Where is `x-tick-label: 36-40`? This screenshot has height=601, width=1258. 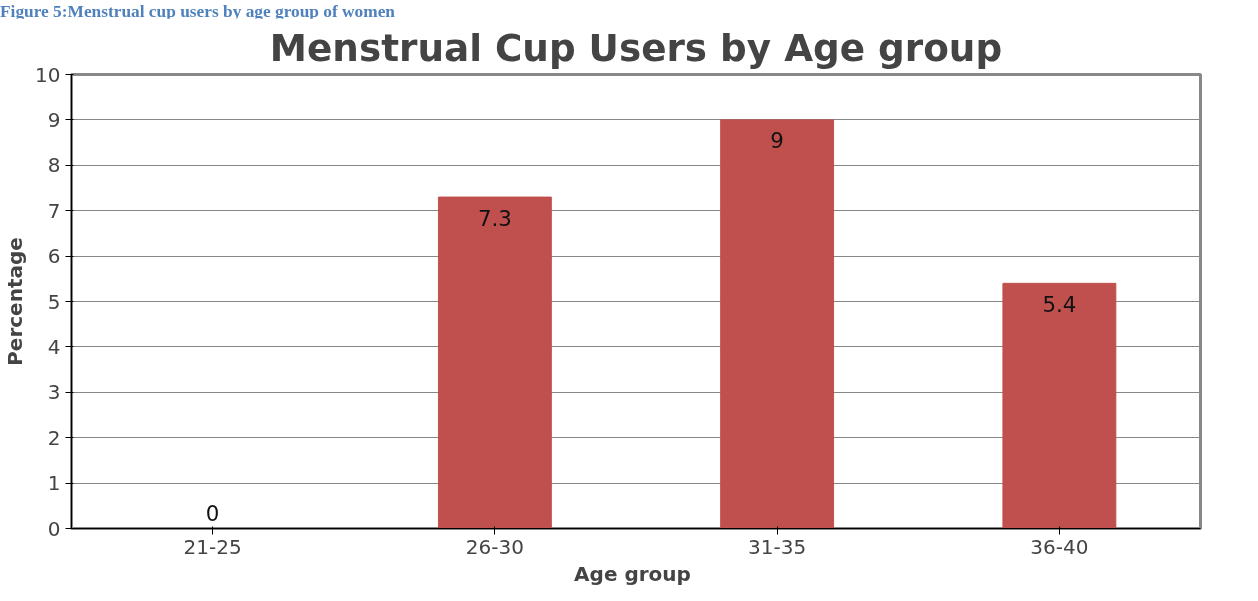 x-tick-label: 36-40 is located at coordinates (1059, 546).